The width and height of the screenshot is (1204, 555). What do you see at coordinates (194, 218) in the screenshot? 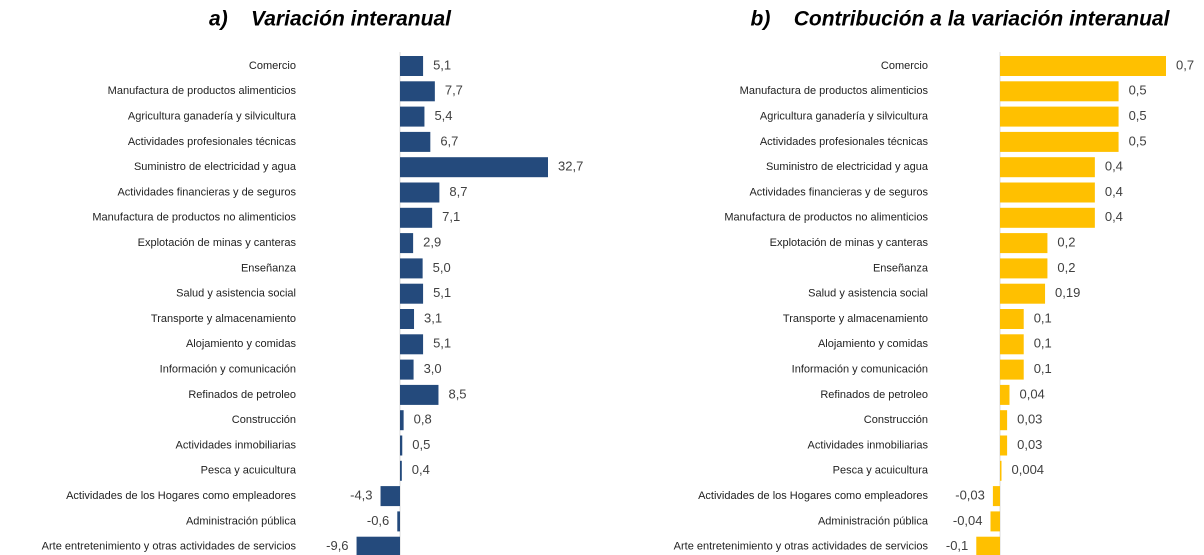
I see `category-label: Manufactura de productos no alimenticios` at bounding box center [194, 218].